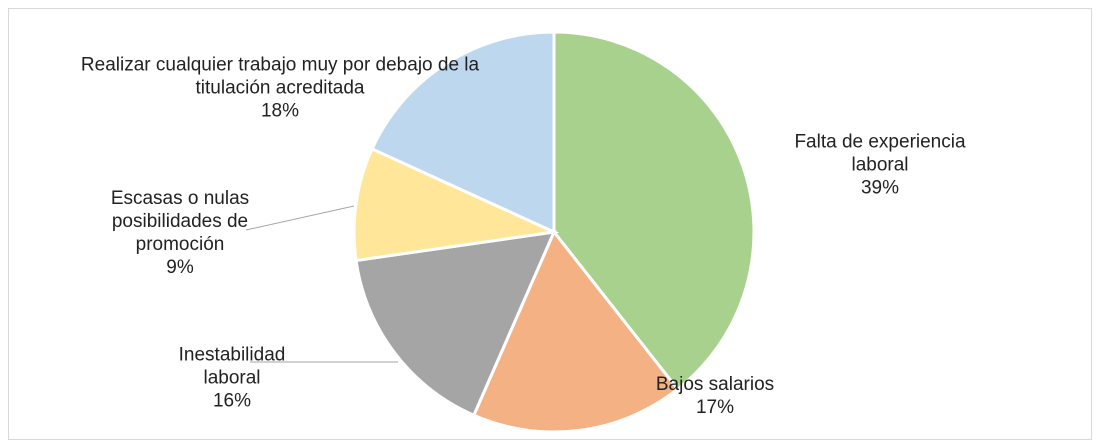  I want to click on data-label: Bajos salarios 17%, so click(715, 396).